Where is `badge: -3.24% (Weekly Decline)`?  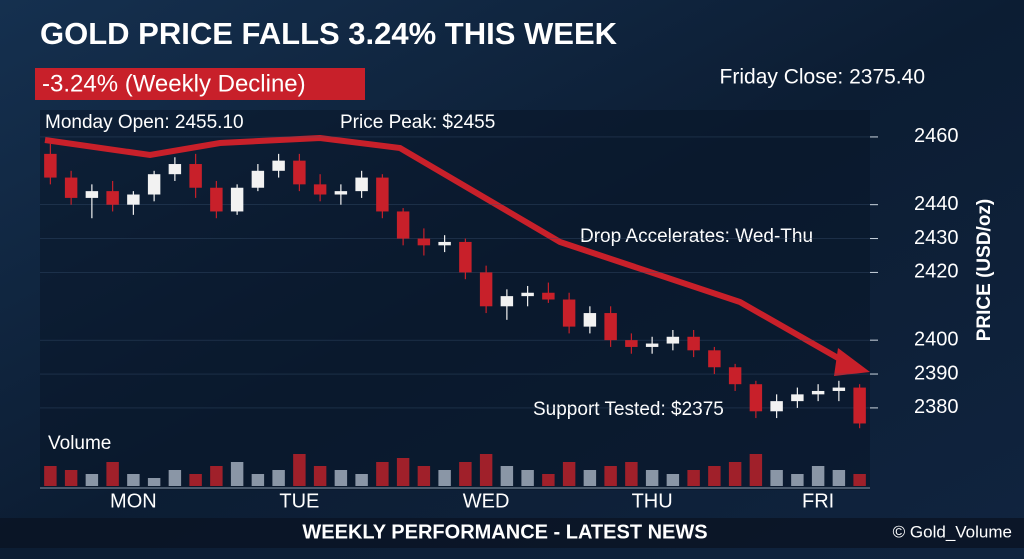
badge: -3.24% (Weekly Decline) is located at coordinates (174, 83).